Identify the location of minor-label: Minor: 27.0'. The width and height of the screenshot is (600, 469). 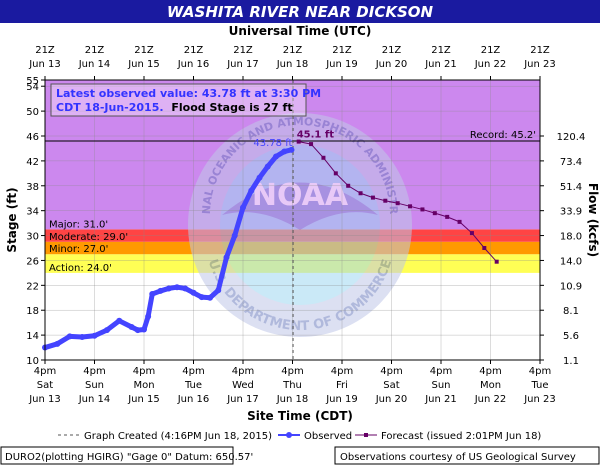
(78, 249).